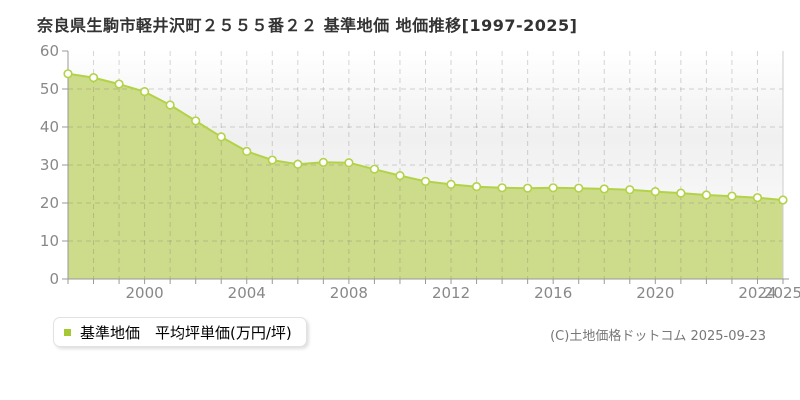 The image size is (800, 400). I want to click on data-point-2001, so click(170, 105).